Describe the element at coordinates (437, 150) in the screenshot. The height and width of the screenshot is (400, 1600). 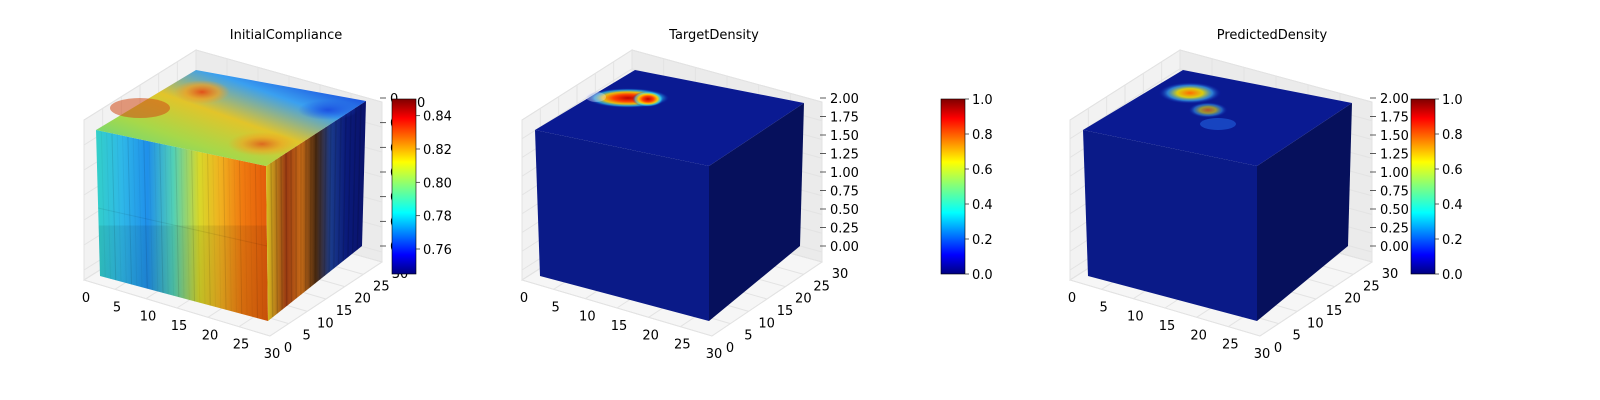
I see `colorbar-tick-label: 0.82` at that location.